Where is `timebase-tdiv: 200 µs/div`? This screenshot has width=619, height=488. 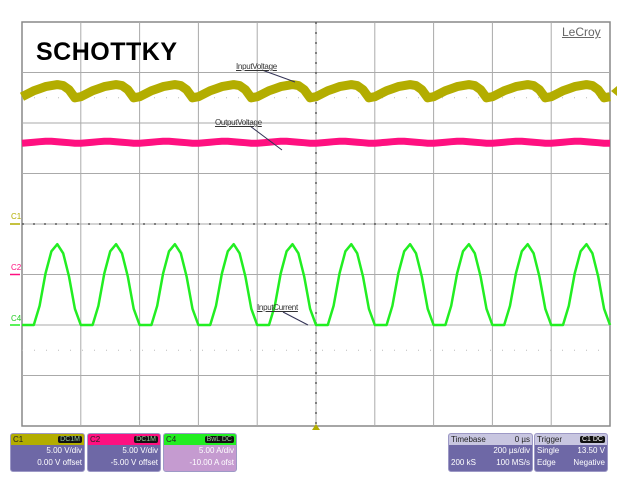 timebase-tdiv: 200 µs/div is located at coordinates (511, 450).